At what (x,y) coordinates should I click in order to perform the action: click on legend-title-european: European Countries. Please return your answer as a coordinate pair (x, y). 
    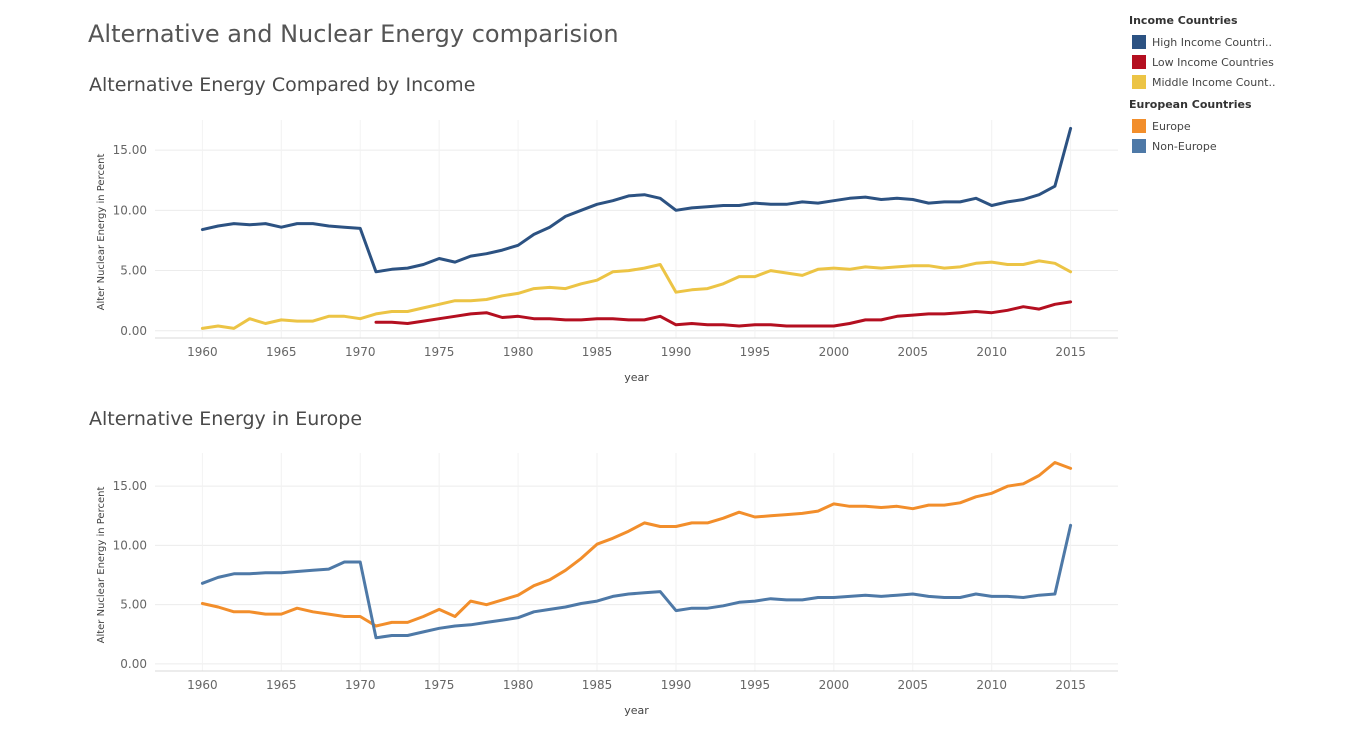
    Looking at the image, I should click on (1190, 104).